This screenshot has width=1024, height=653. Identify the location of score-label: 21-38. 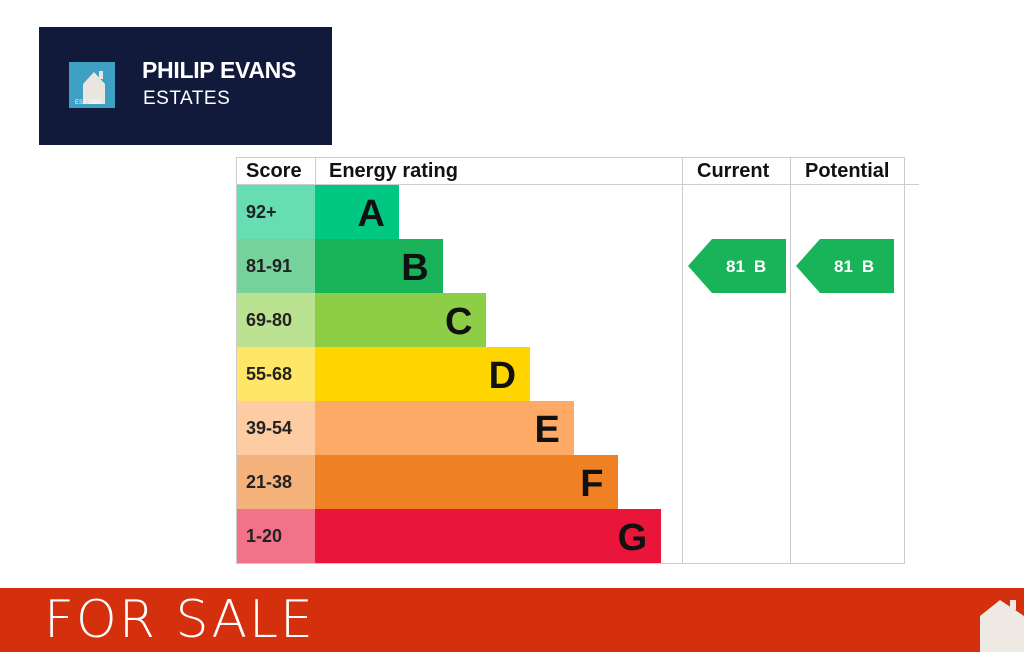
(269, 482).